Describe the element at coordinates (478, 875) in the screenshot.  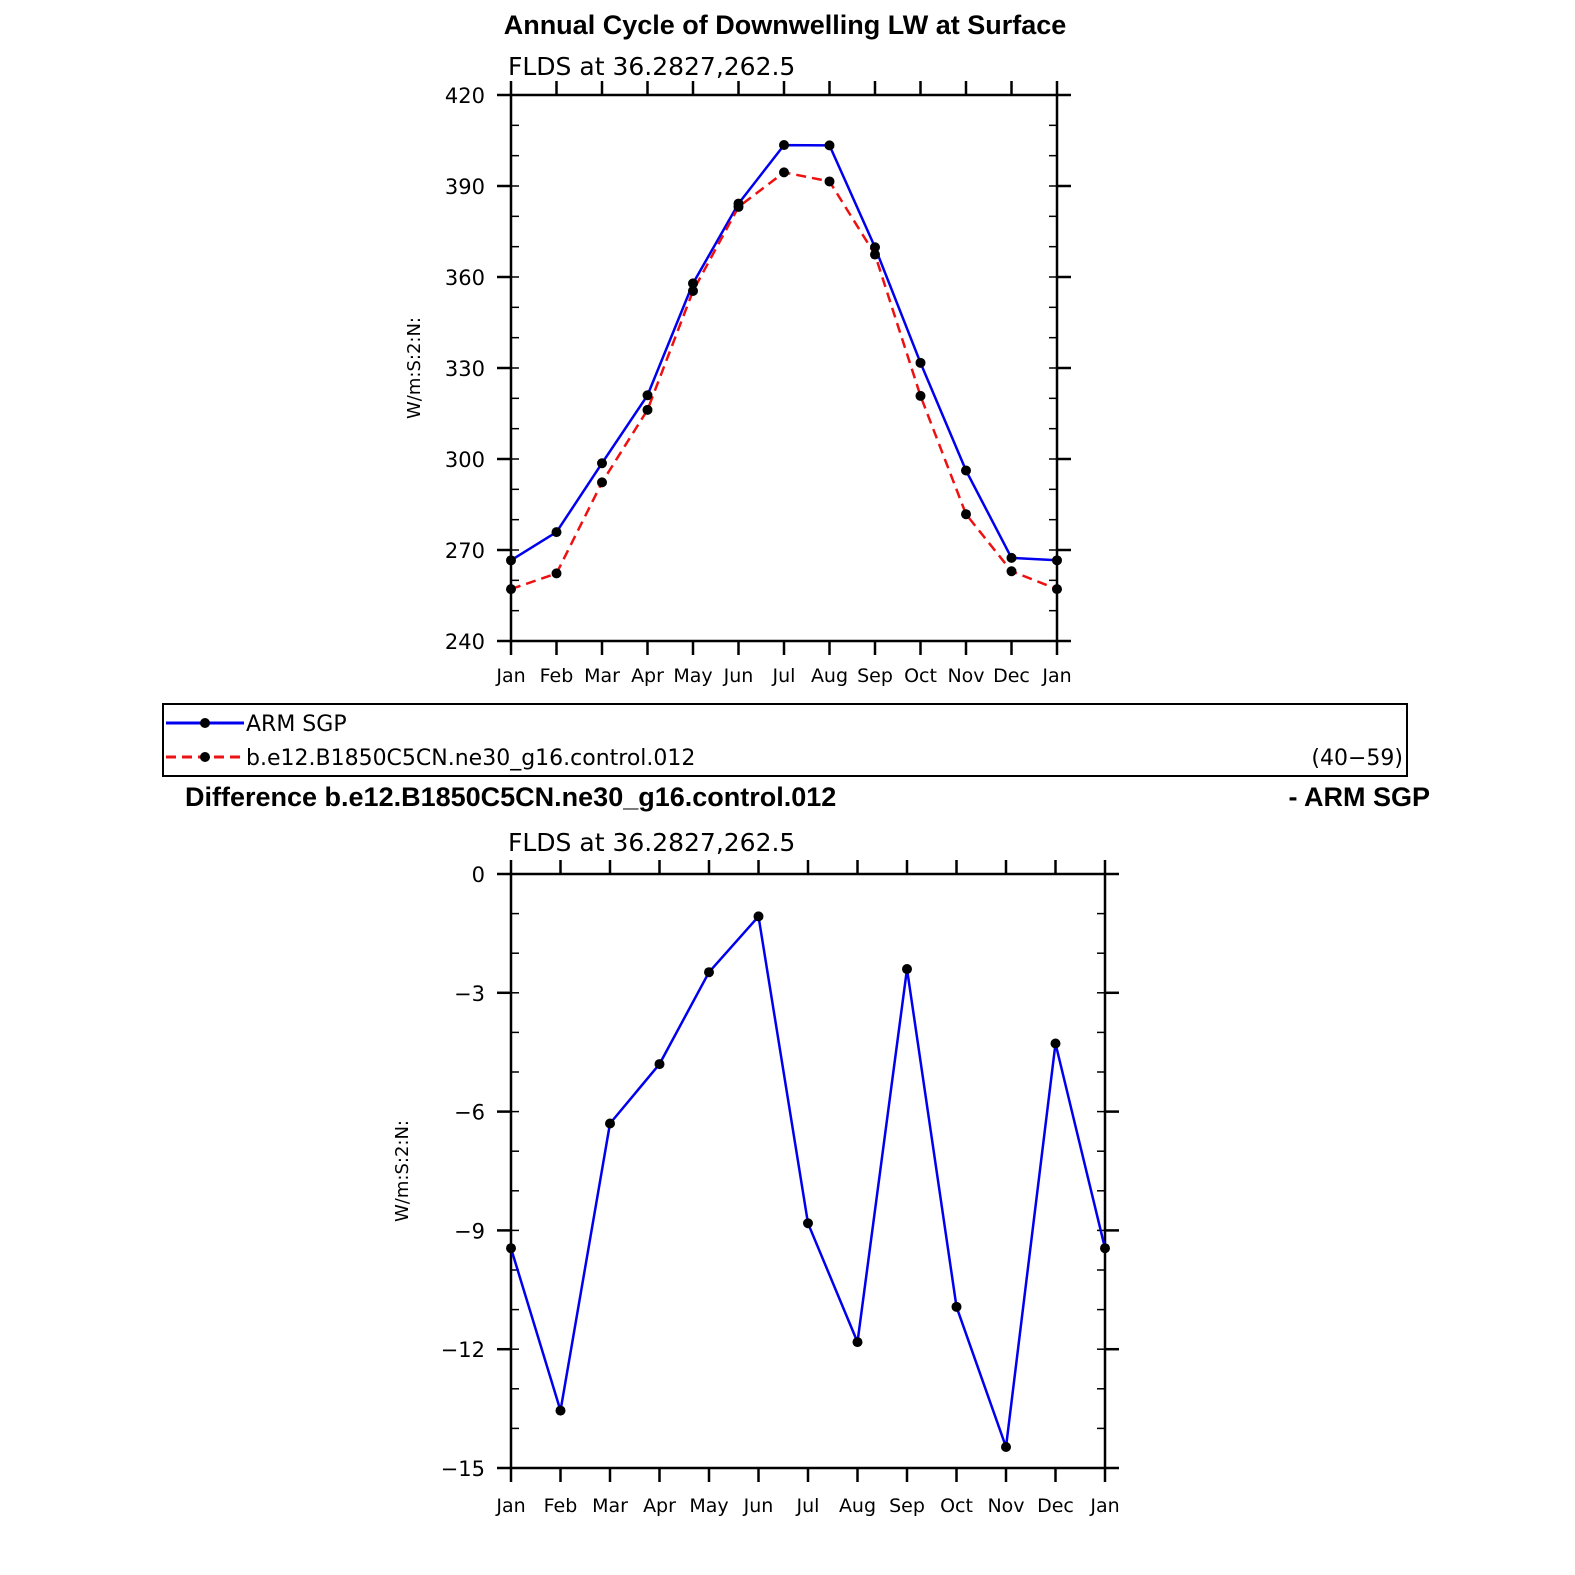
I see `diff-ytick-label: 0` at that location.